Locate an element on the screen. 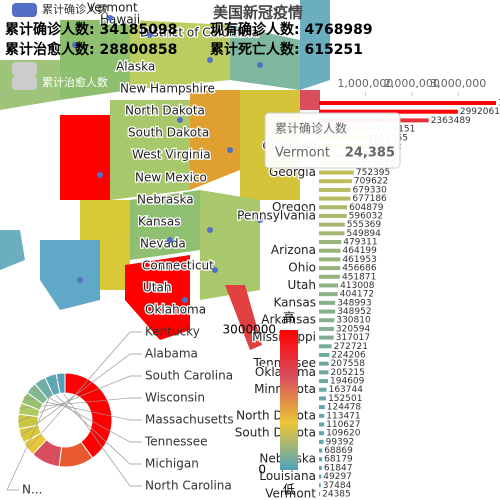 The height and width of the screenshot is (500, 500). legend-label: 累计确诊人数 is located at coordinates (75, 9).